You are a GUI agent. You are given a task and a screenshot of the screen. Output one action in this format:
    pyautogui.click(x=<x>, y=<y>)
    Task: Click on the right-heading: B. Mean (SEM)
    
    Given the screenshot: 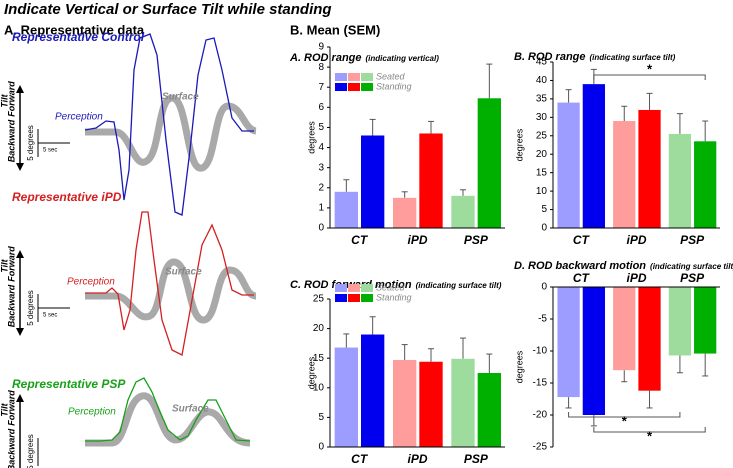 What is the action you would take?
    pyautogui.click(x=335, y=29)
    